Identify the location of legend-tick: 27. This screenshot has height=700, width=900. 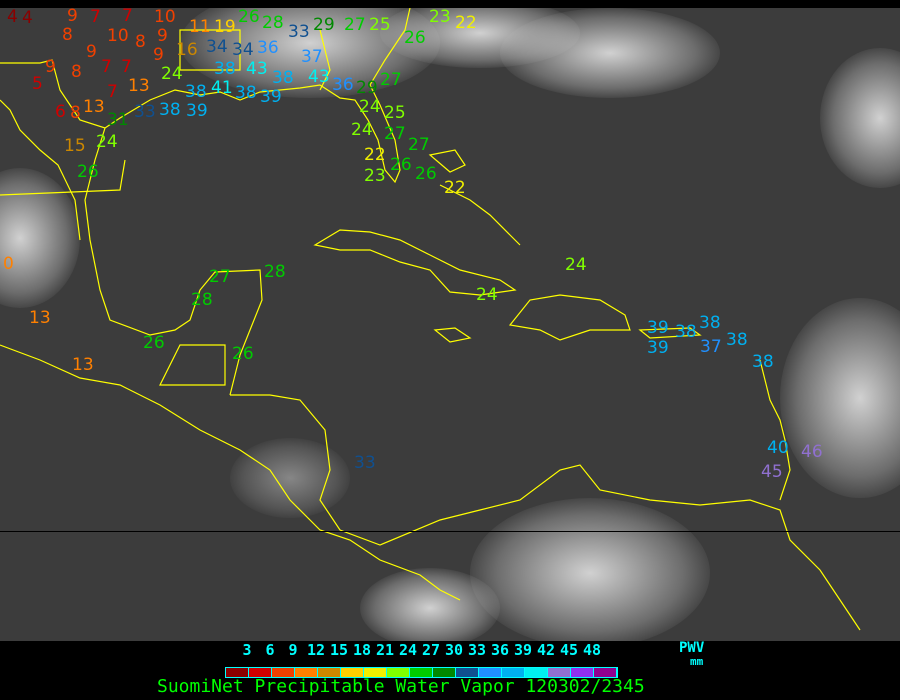
(431, 650).